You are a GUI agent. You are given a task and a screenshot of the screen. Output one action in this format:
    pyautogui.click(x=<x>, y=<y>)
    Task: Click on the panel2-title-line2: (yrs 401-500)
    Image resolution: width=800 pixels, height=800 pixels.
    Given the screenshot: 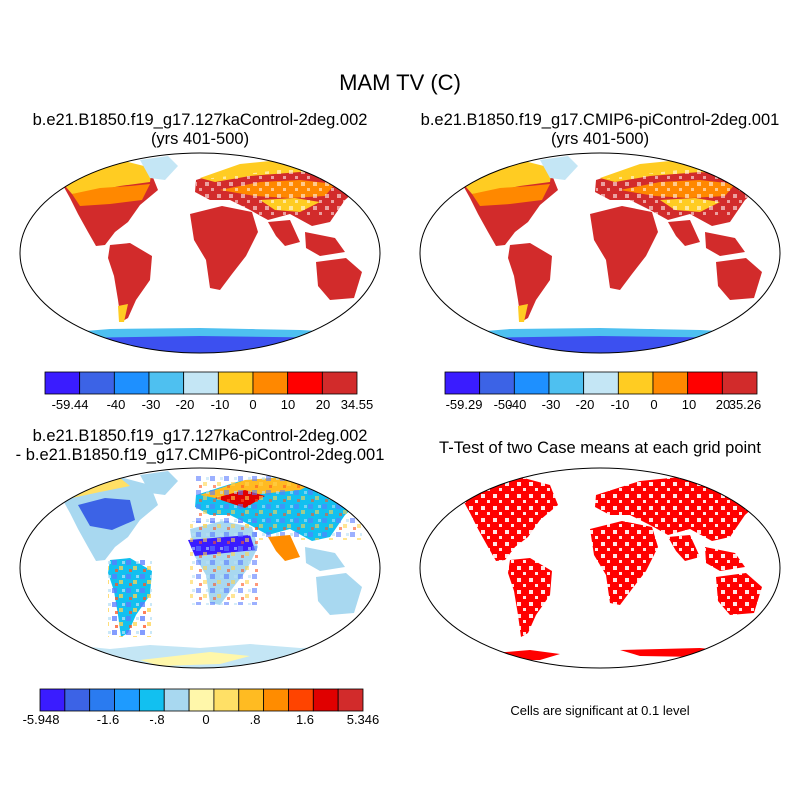 What is the action you would take?
    pyautogui.click(x=600, y=139)
    